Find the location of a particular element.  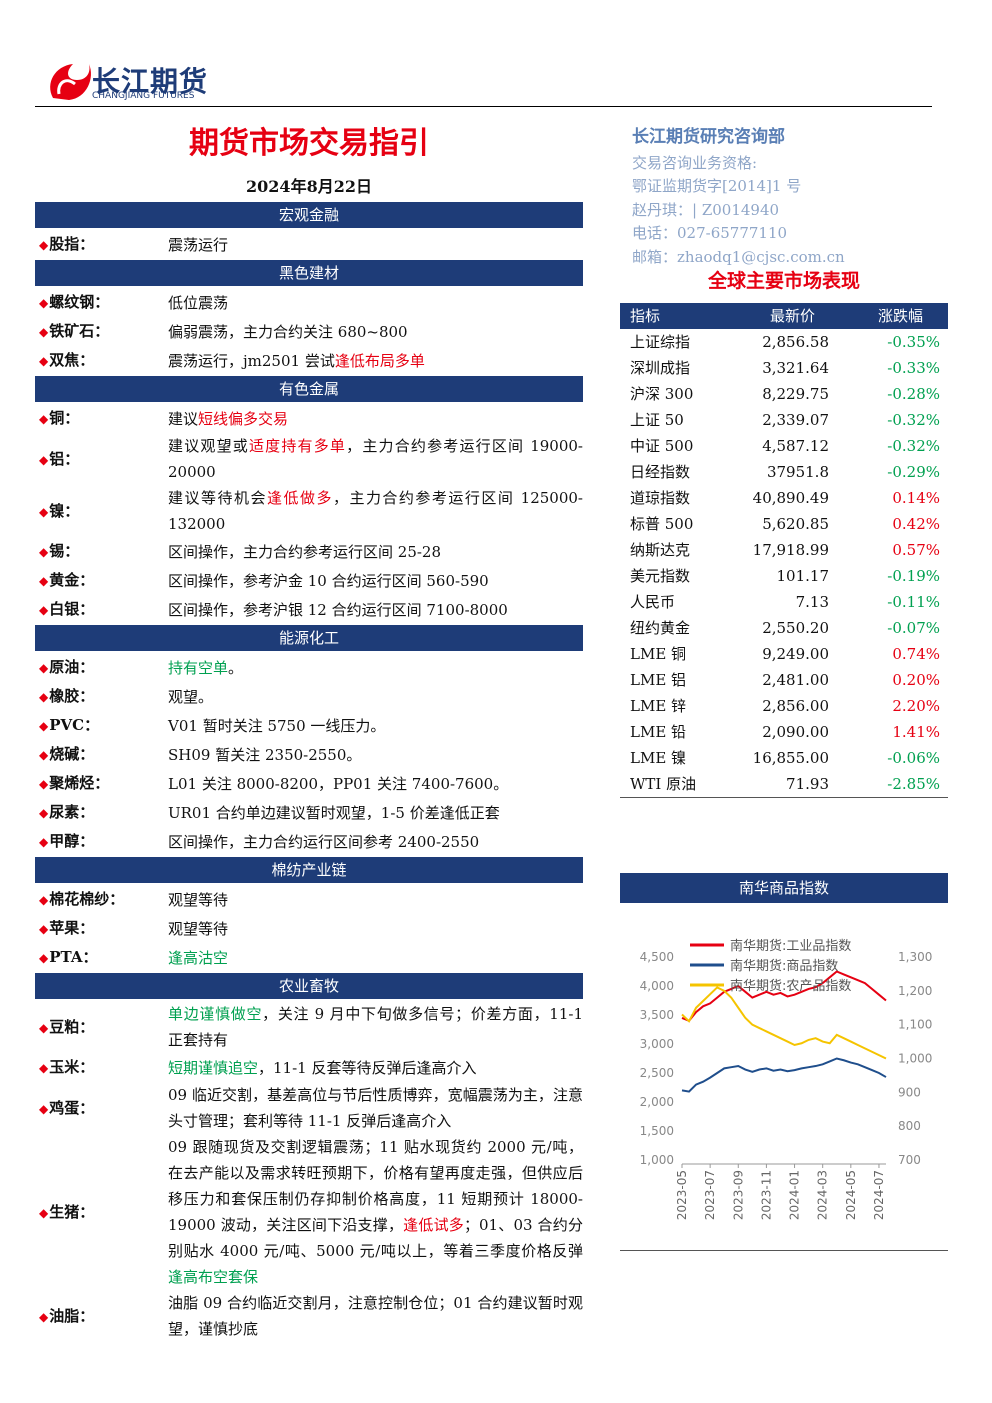

text-segment: 适度持有多单 is located at coordinates (297, 446).